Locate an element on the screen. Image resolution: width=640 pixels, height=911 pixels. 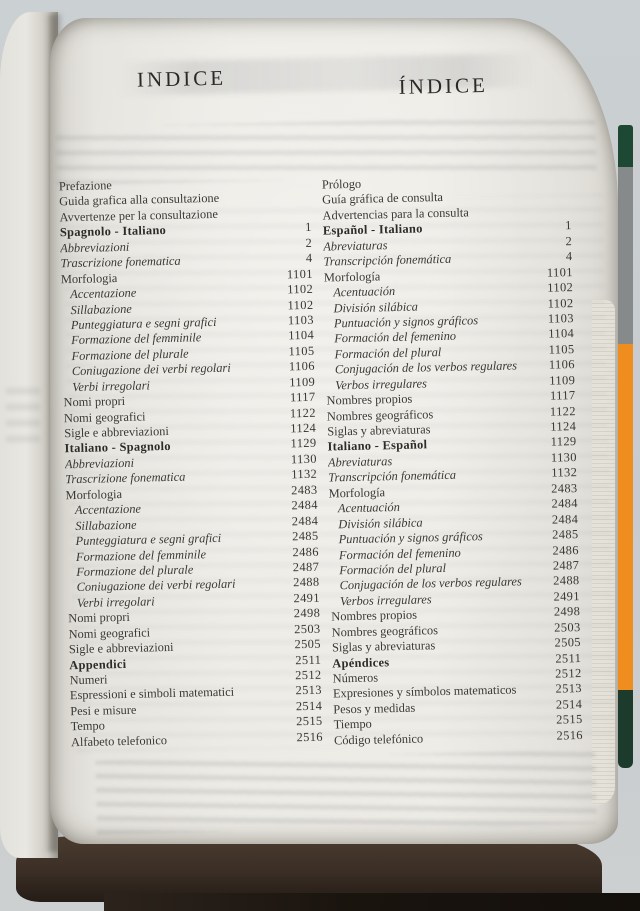
fore-edge-page-stack is located at coordinates (603, 552).